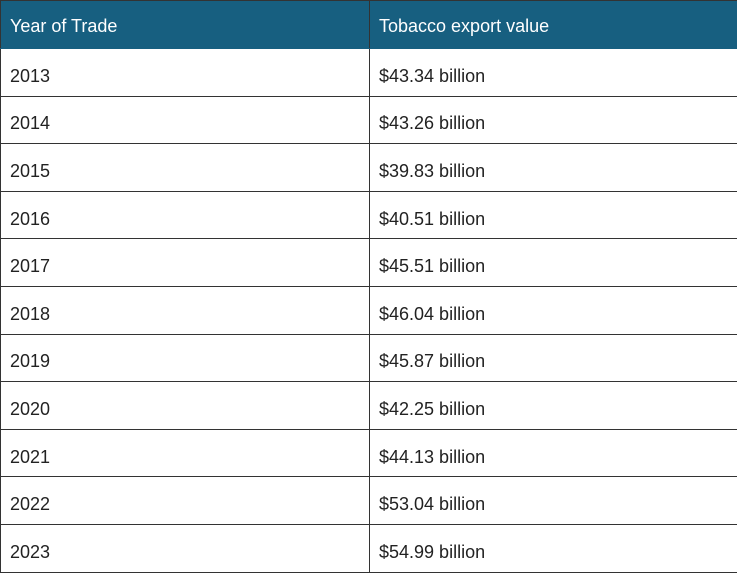 This screenshot has width=737, height=573. Describe the element at coordinates (185, 358) in the screenshot. I see `year-cell: 2019` at that location.